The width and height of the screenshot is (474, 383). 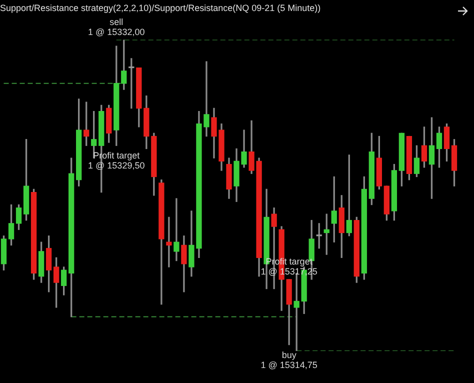 I want to click on annotation: sell 1 @ 15332,00, so click(x=116, y=26).